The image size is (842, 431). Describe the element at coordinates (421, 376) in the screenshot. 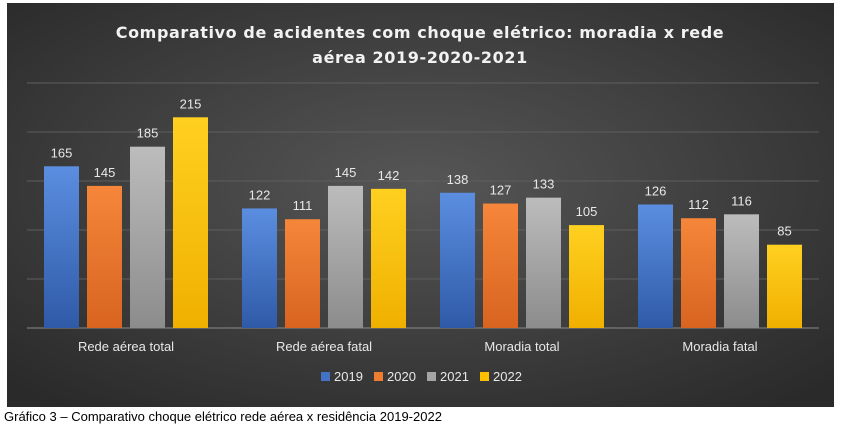

I see `legend: 2019 2020 2021 2022` at that location.